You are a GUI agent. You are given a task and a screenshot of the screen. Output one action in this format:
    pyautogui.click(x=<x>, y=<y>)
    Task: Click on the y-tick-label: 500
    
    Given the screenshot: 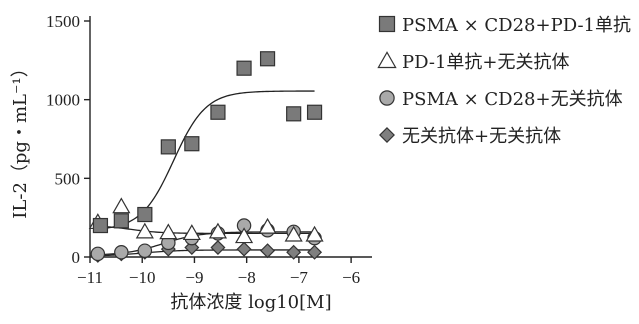 What is the action you would take?
    pyautogui.click(x=68, y=178)
    